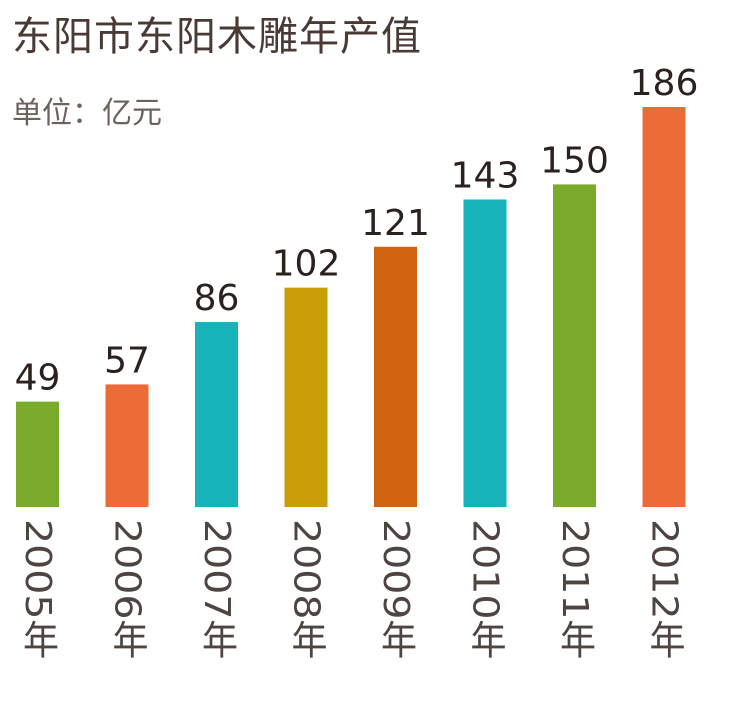  I want to click on value-label-2007年: 86, so click(217, 298).